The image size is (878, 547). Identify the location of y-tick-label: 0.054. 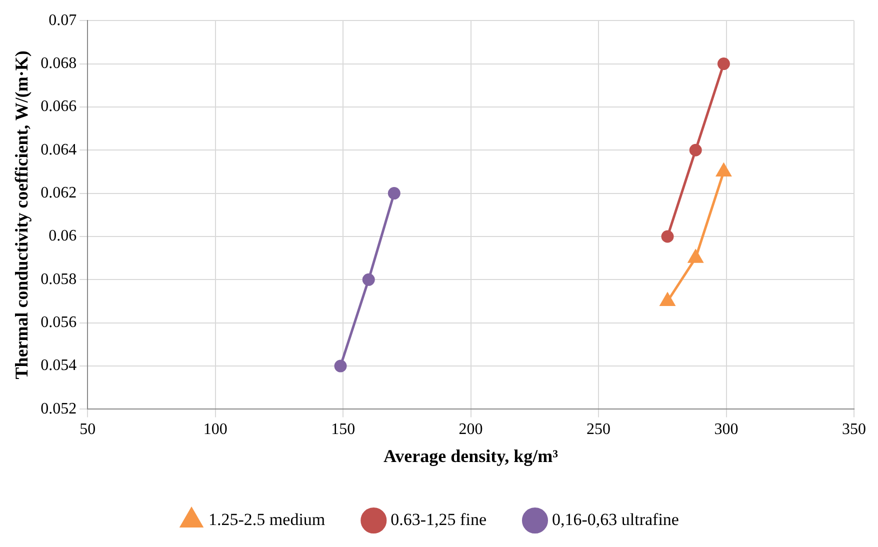
(58, 365).